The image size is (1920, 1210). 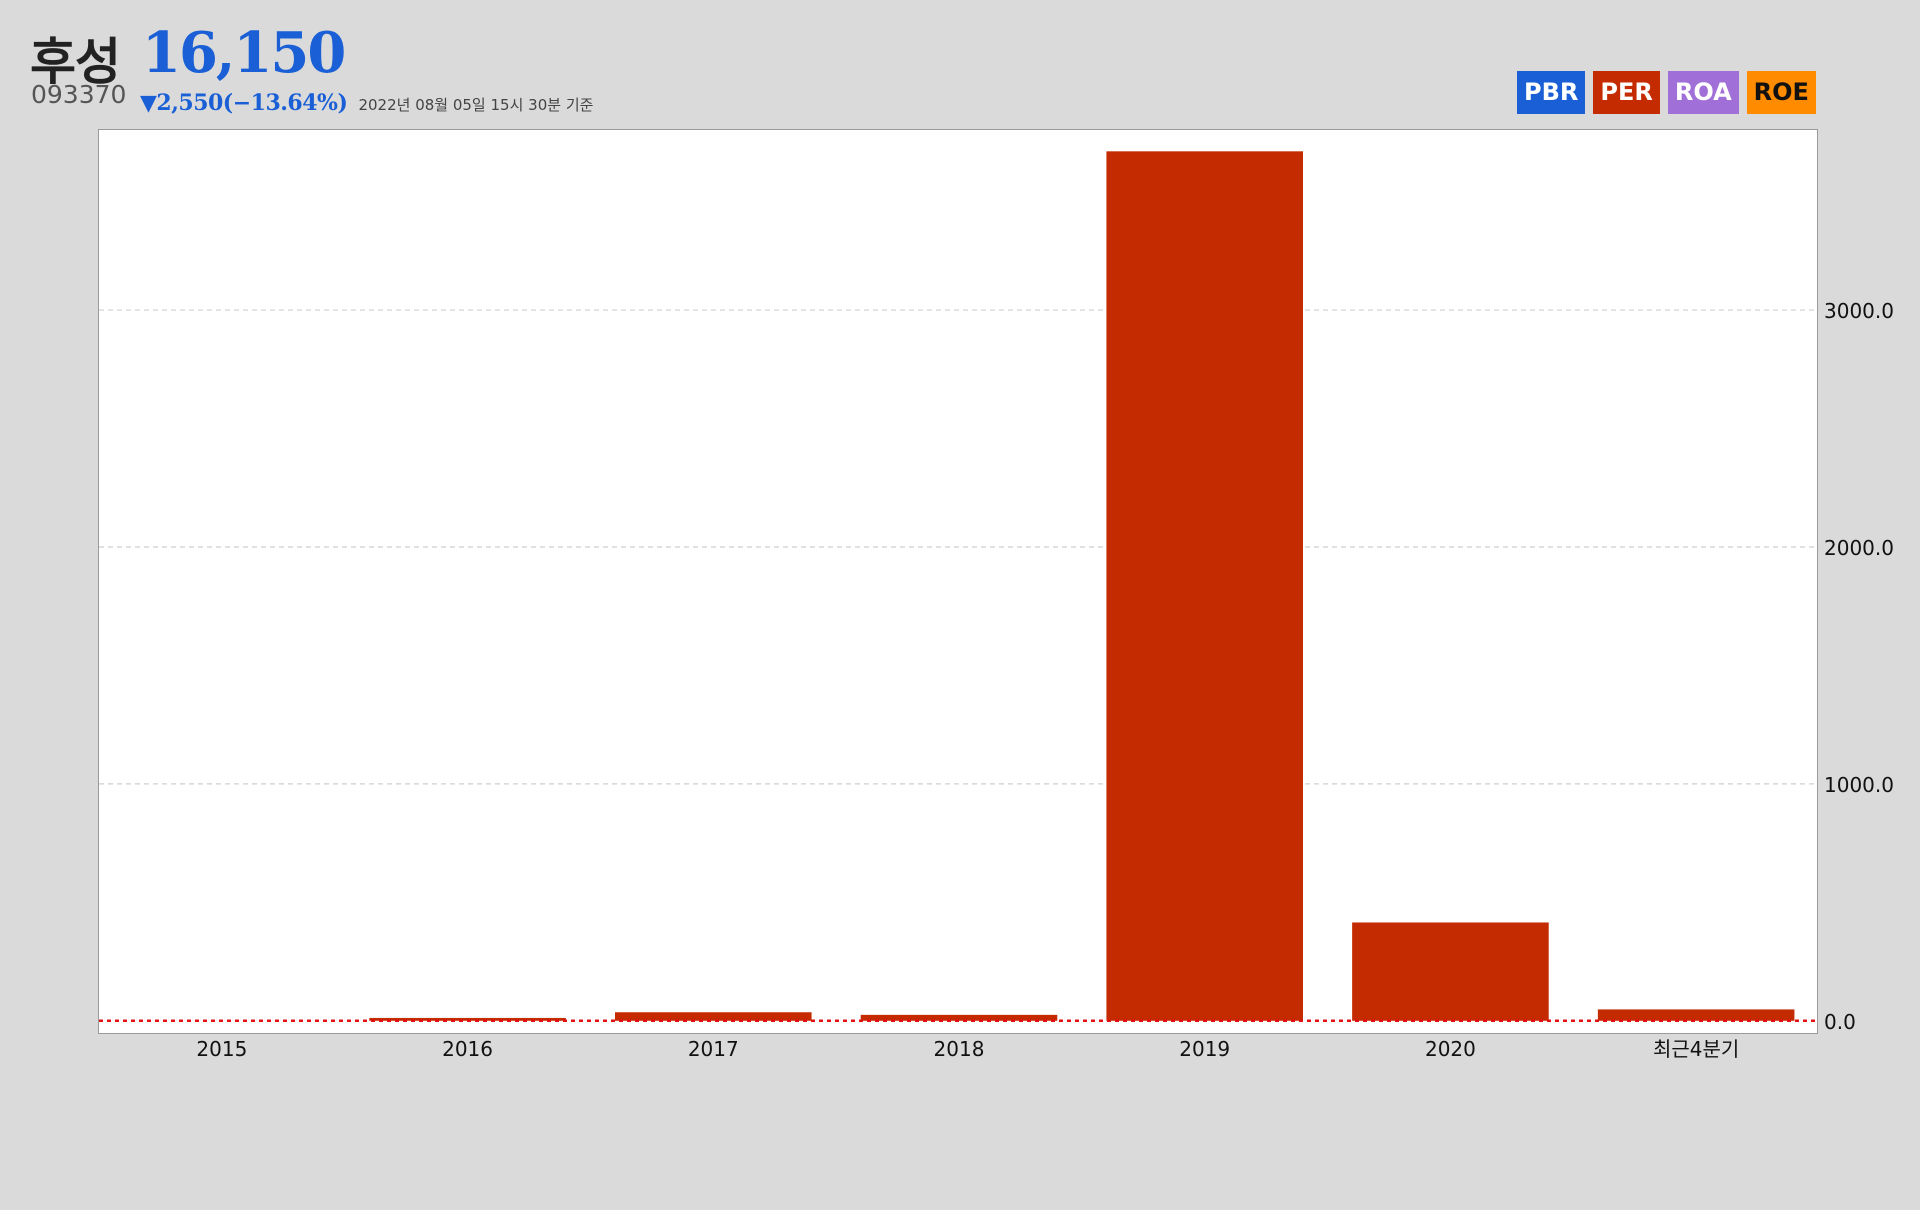 What do you see at coordinates (1696, 1015) in the screenshot?
I see `bar-최근4분기` at bounding box center [1696, 1015].